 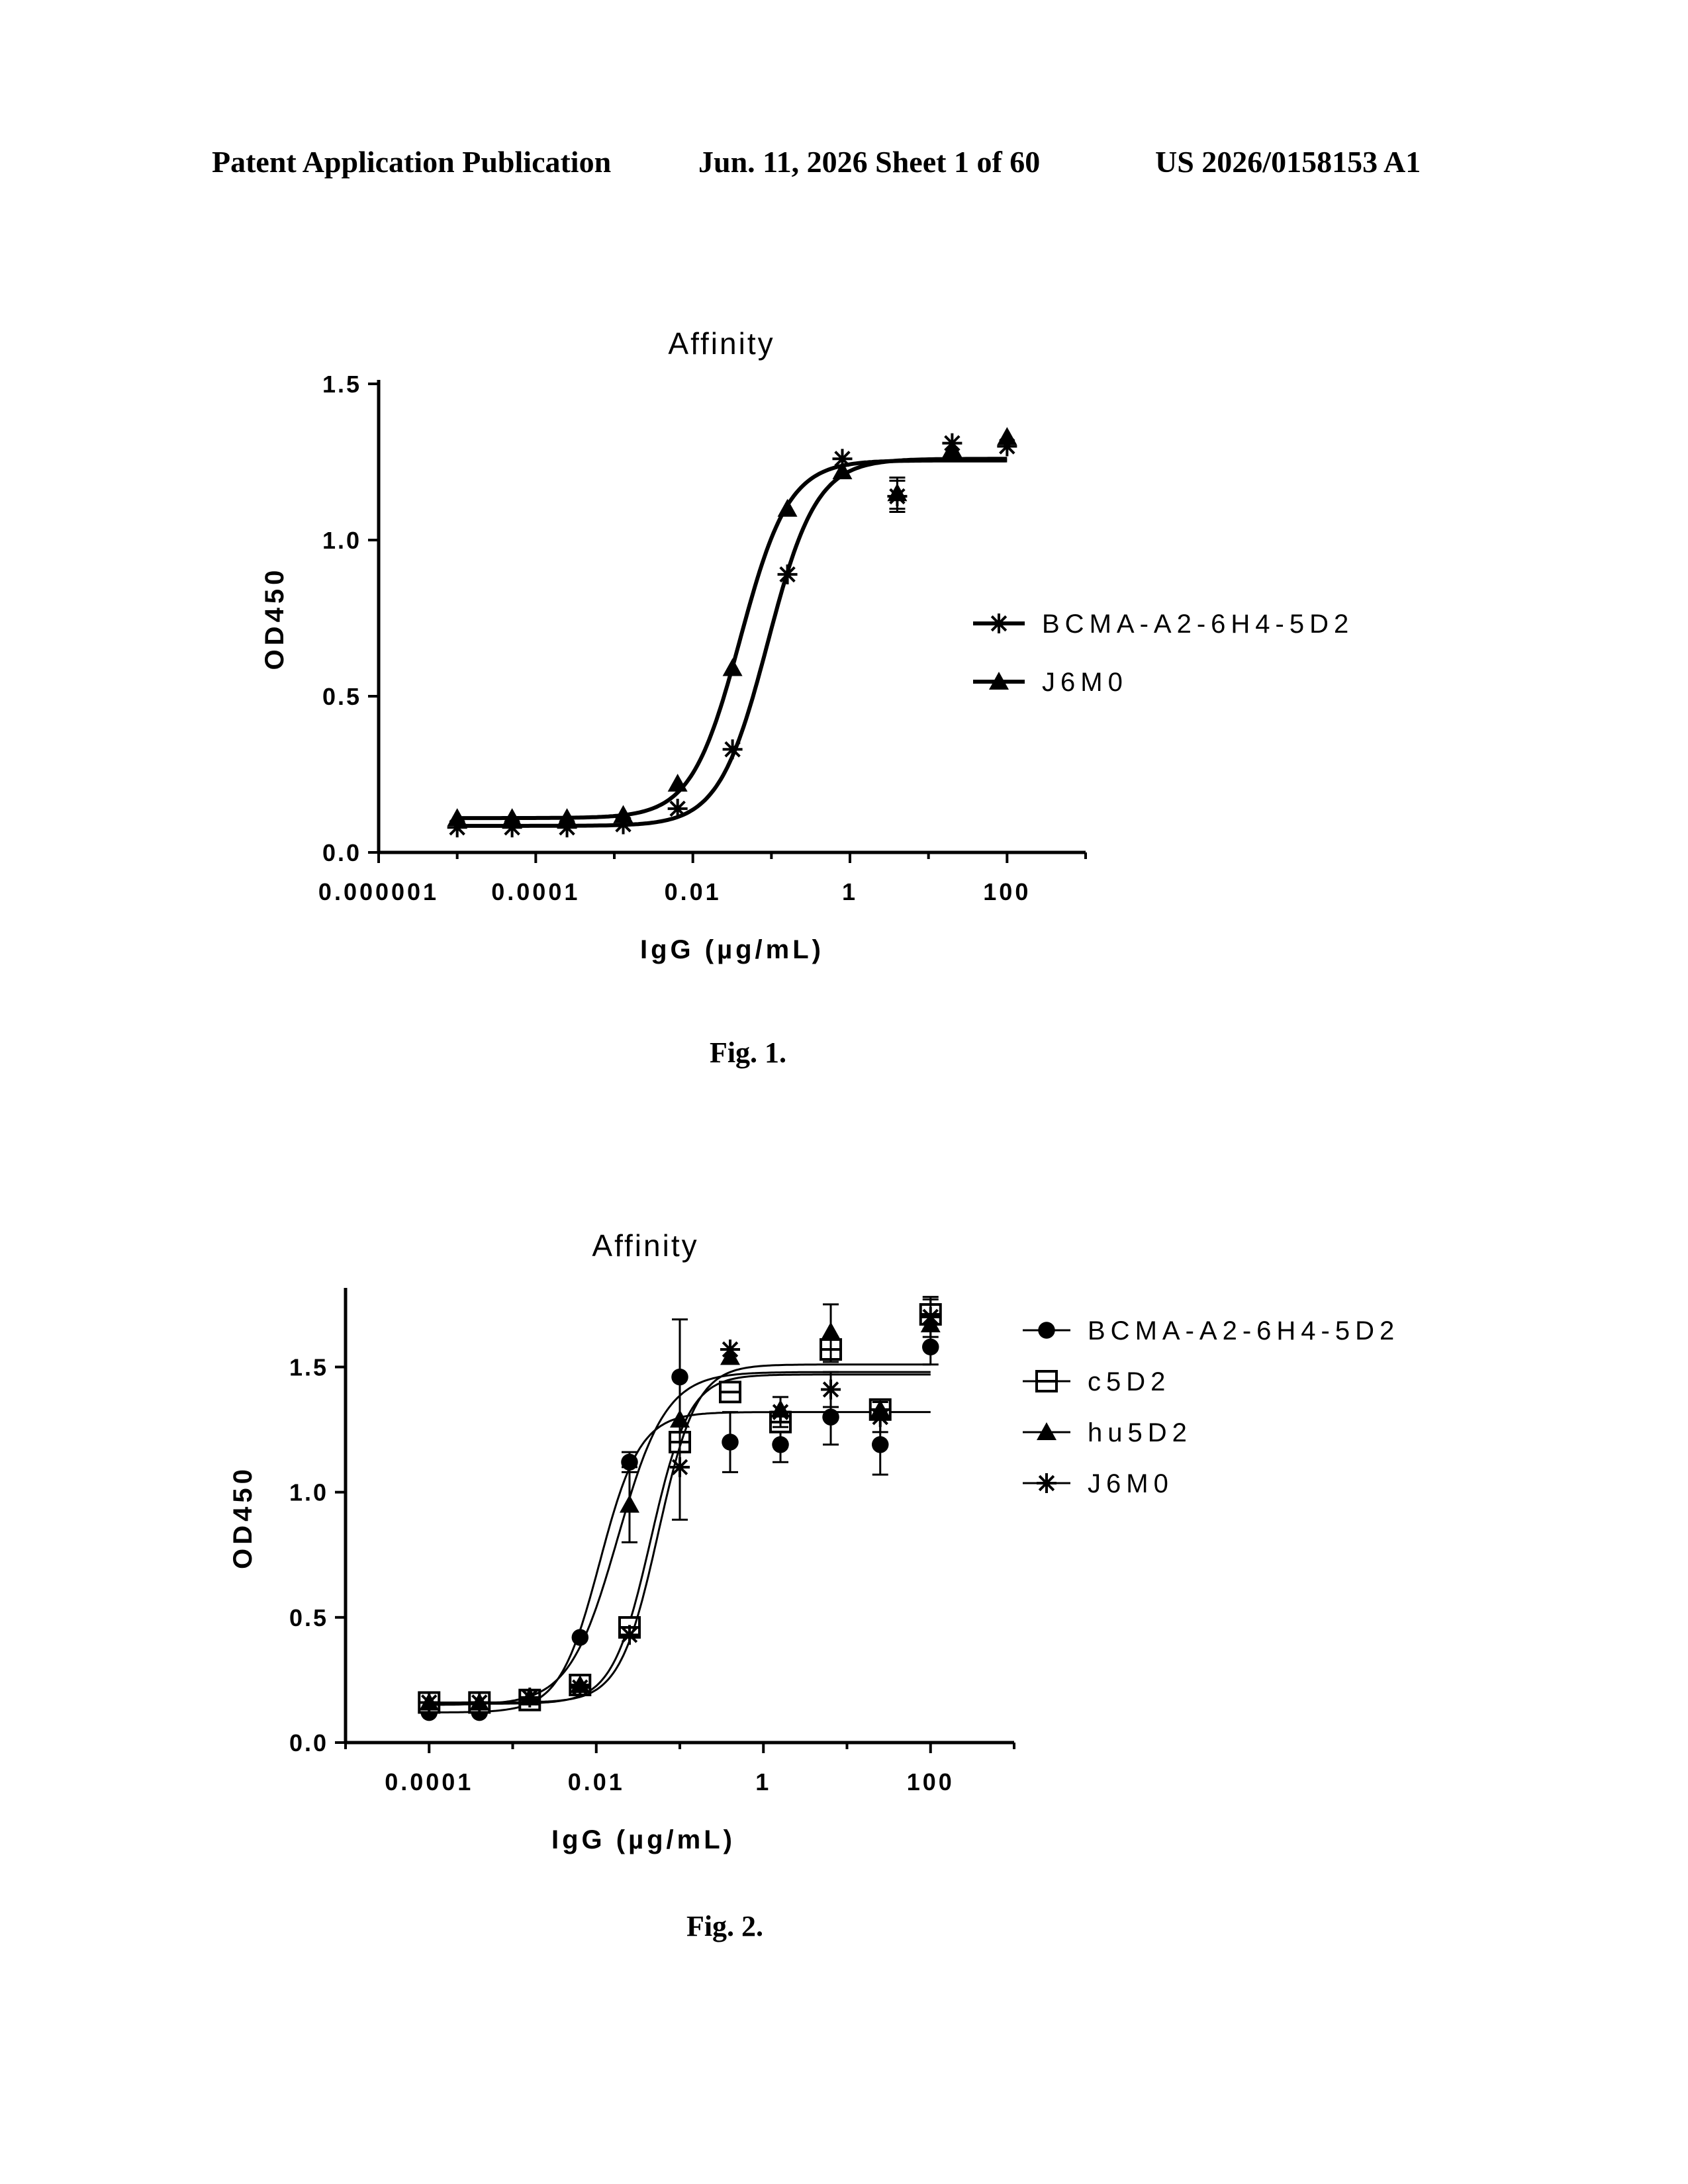 I want to click on figure-2-caption: Fig. 2., so click(x=725, y=1926).